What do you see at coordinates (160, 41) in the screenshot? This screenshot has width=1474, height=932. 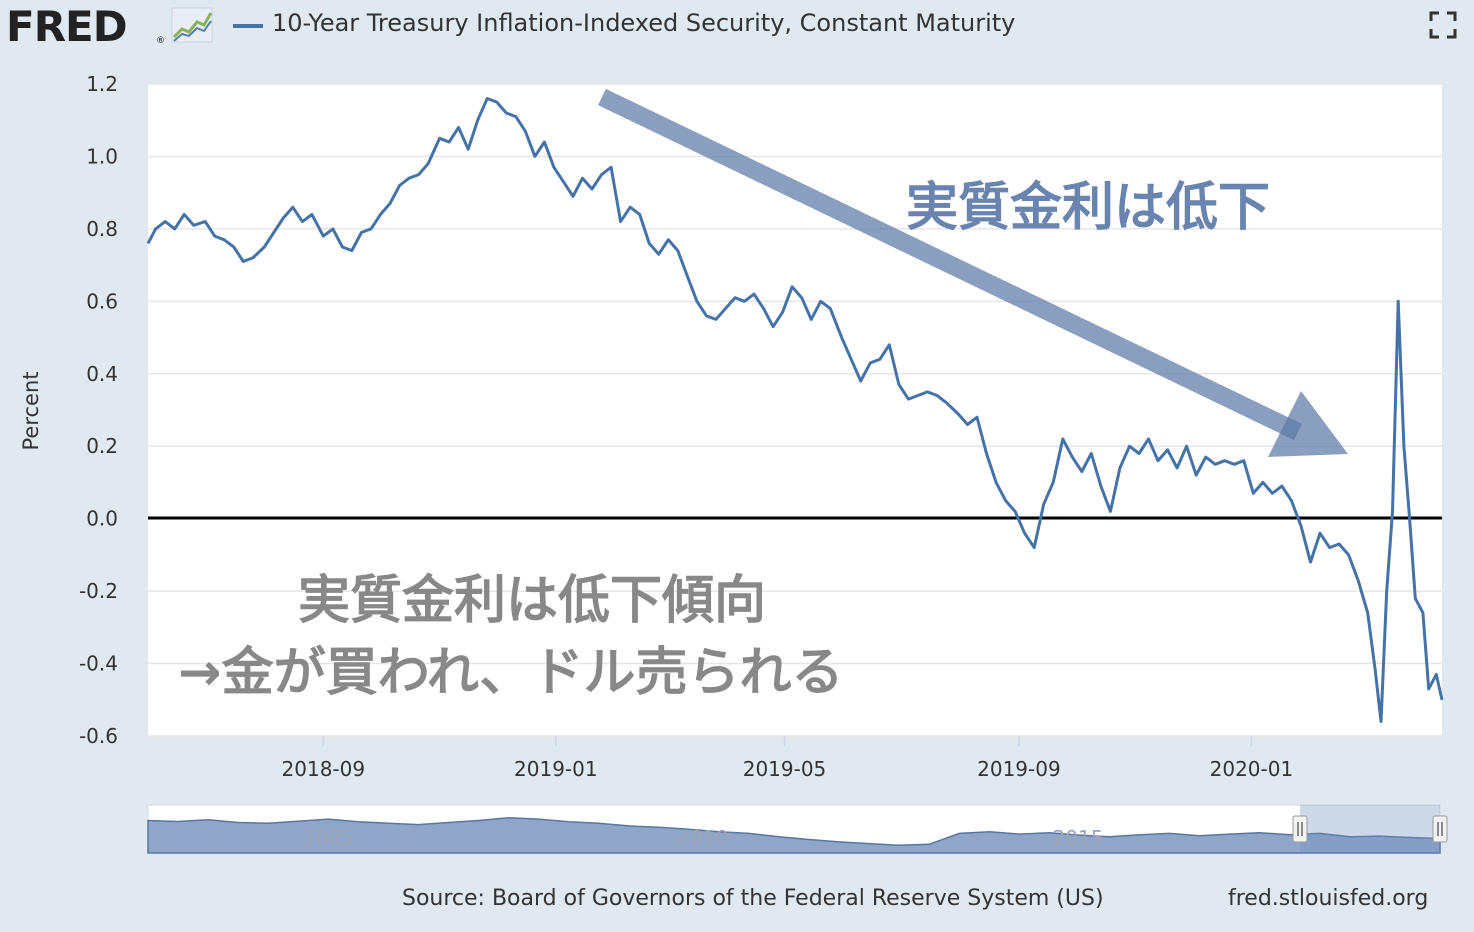 I see `registered-mark: ®` at bounding box center [160, 41].